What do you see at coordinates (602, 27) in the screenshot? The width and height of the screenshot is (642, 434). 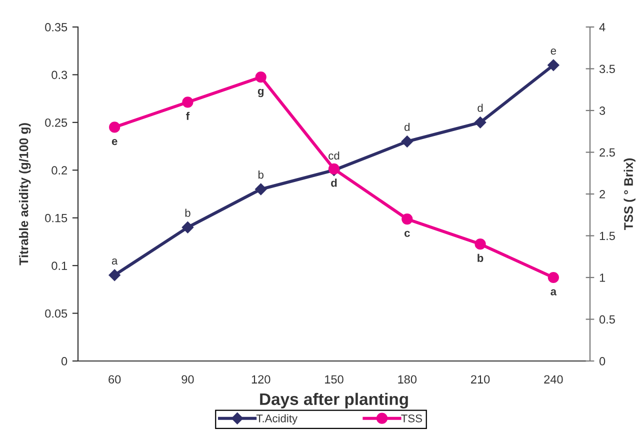 I see `y2-tick-label: 4` at bounding box center [602, 27].